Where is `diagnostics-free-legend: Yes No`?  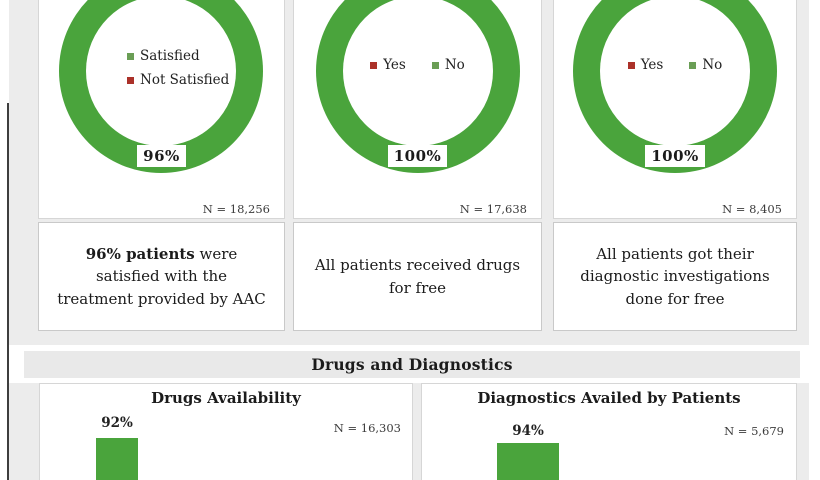 diagnostics-free-legend: Yes No is located at coordinates (675, 65).